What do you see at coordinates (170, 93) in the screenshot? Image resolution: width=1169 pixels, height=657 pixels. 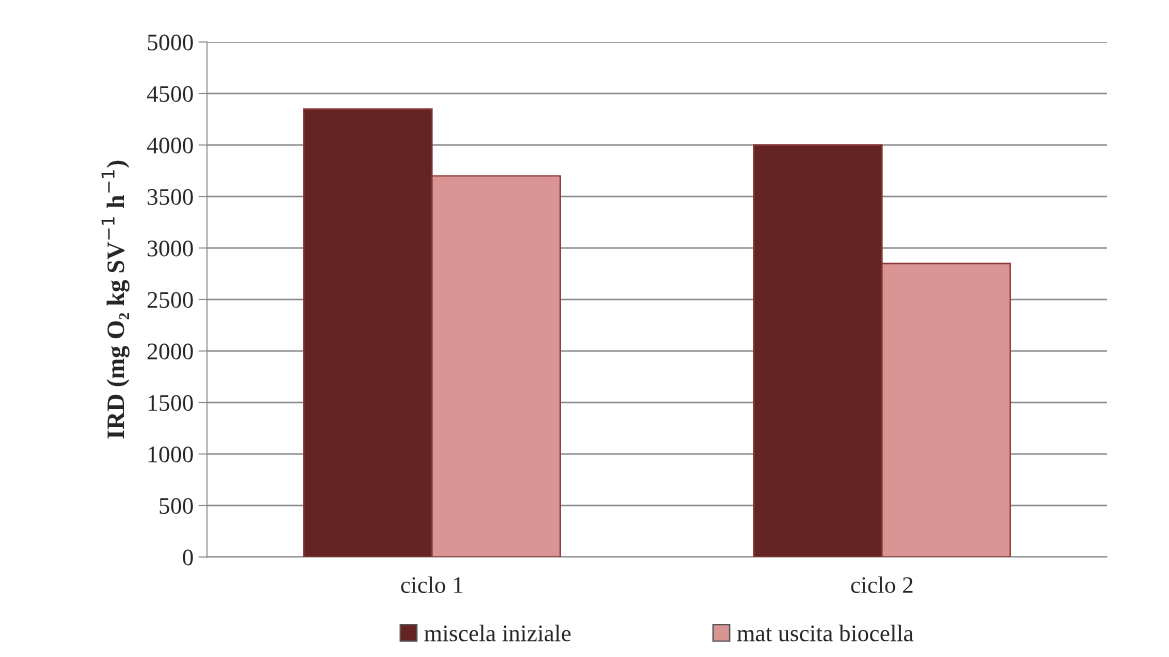 I see `y-tick-label: 4500` at bounding box center [170, 93].